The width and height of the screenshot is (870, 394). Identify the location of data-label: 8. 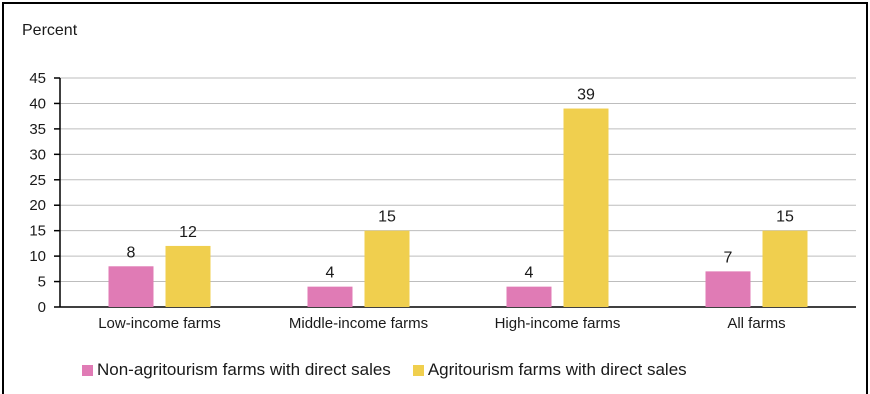
(131, 252).